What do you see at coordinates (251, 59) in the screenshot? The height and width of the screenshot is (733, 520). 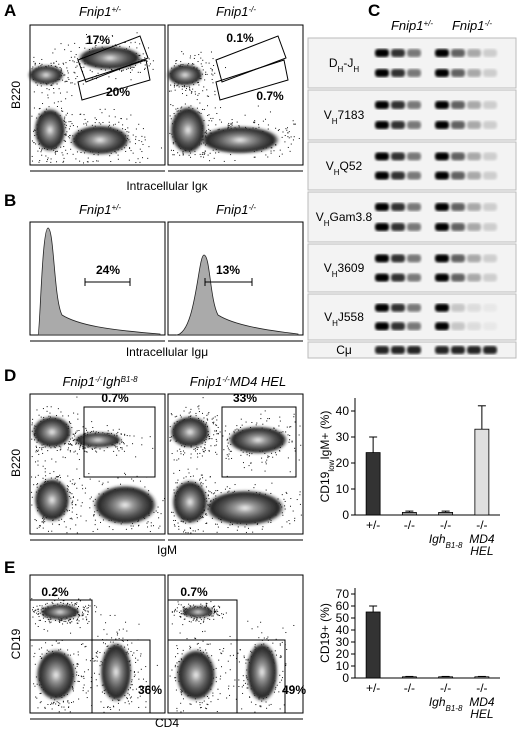 I see `gate` at bounding box center [251, 59].